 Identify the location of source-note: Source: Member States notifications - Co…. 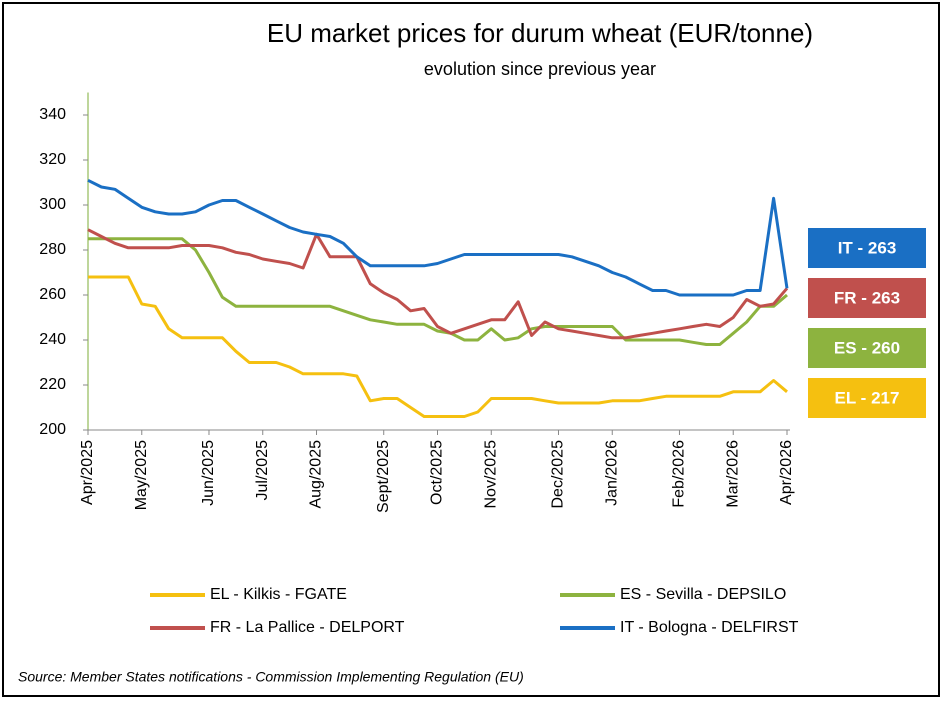
(271, 677).